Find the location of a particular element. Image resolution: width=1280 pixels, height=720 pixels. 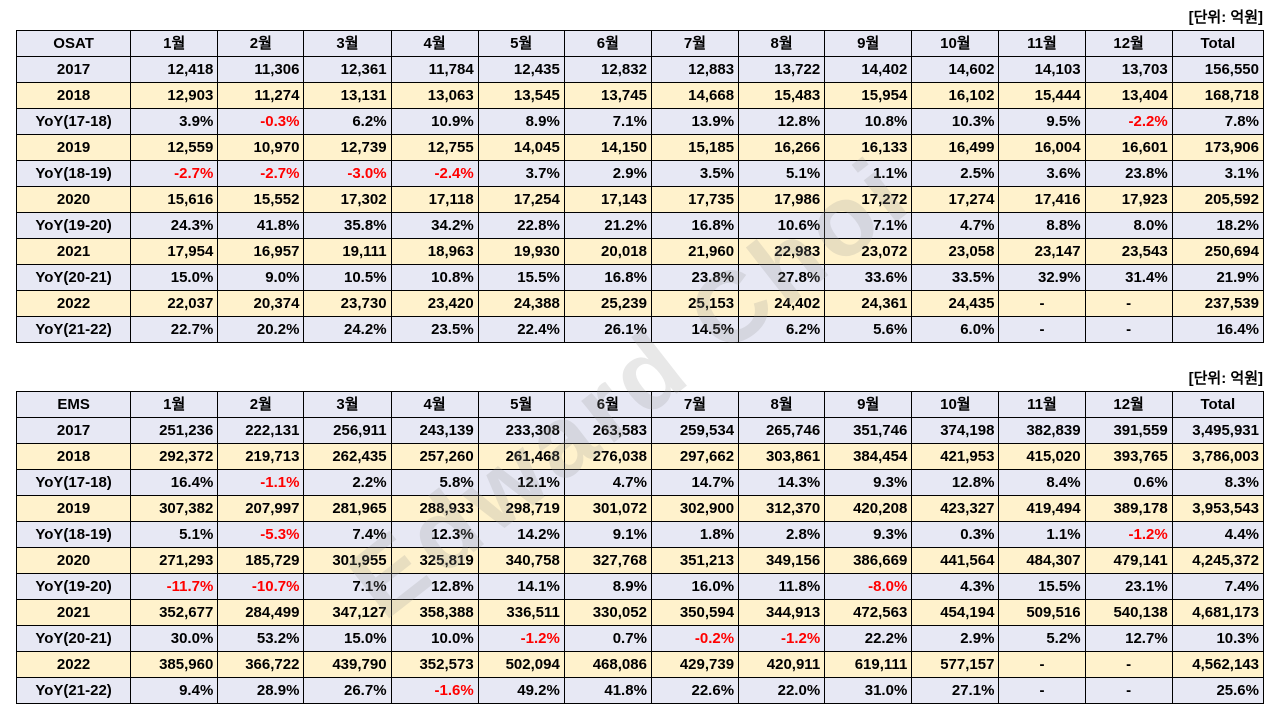

value-cell: 24.2% is located at coordinates (347, 329).